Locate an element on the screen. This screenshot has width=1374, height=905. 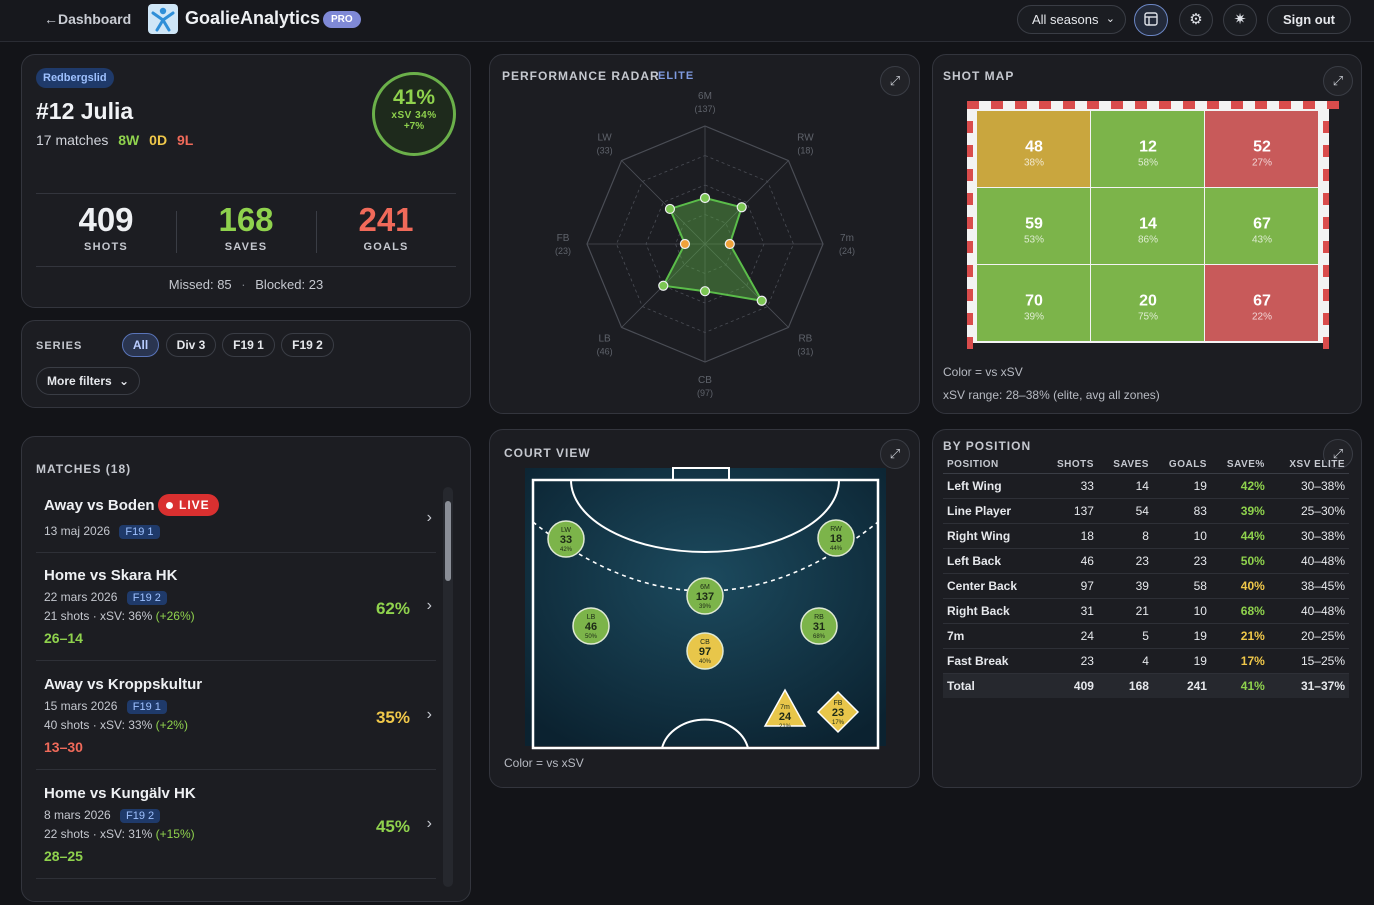
zone-shots: 59 is located at coordinates (1034, 224).